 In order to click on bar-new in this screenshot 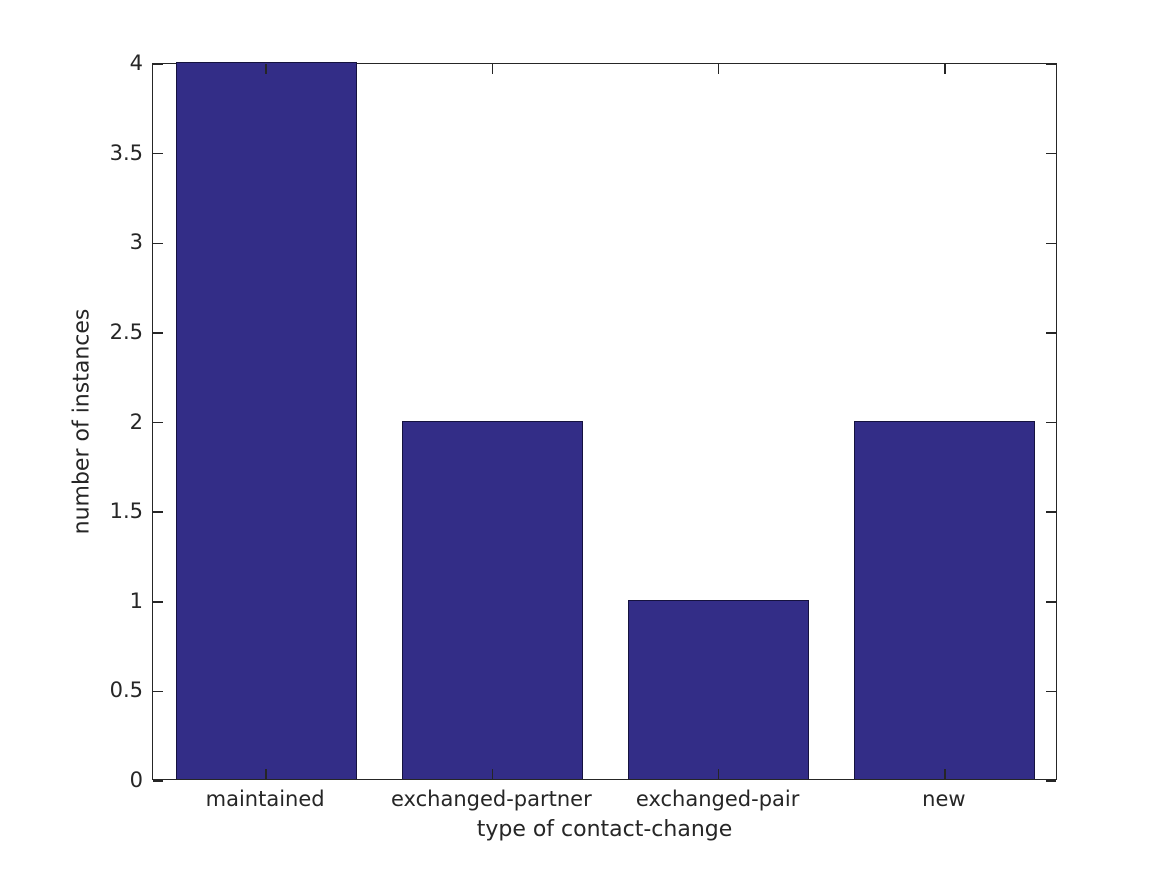, I will do `click(945, 599)`.